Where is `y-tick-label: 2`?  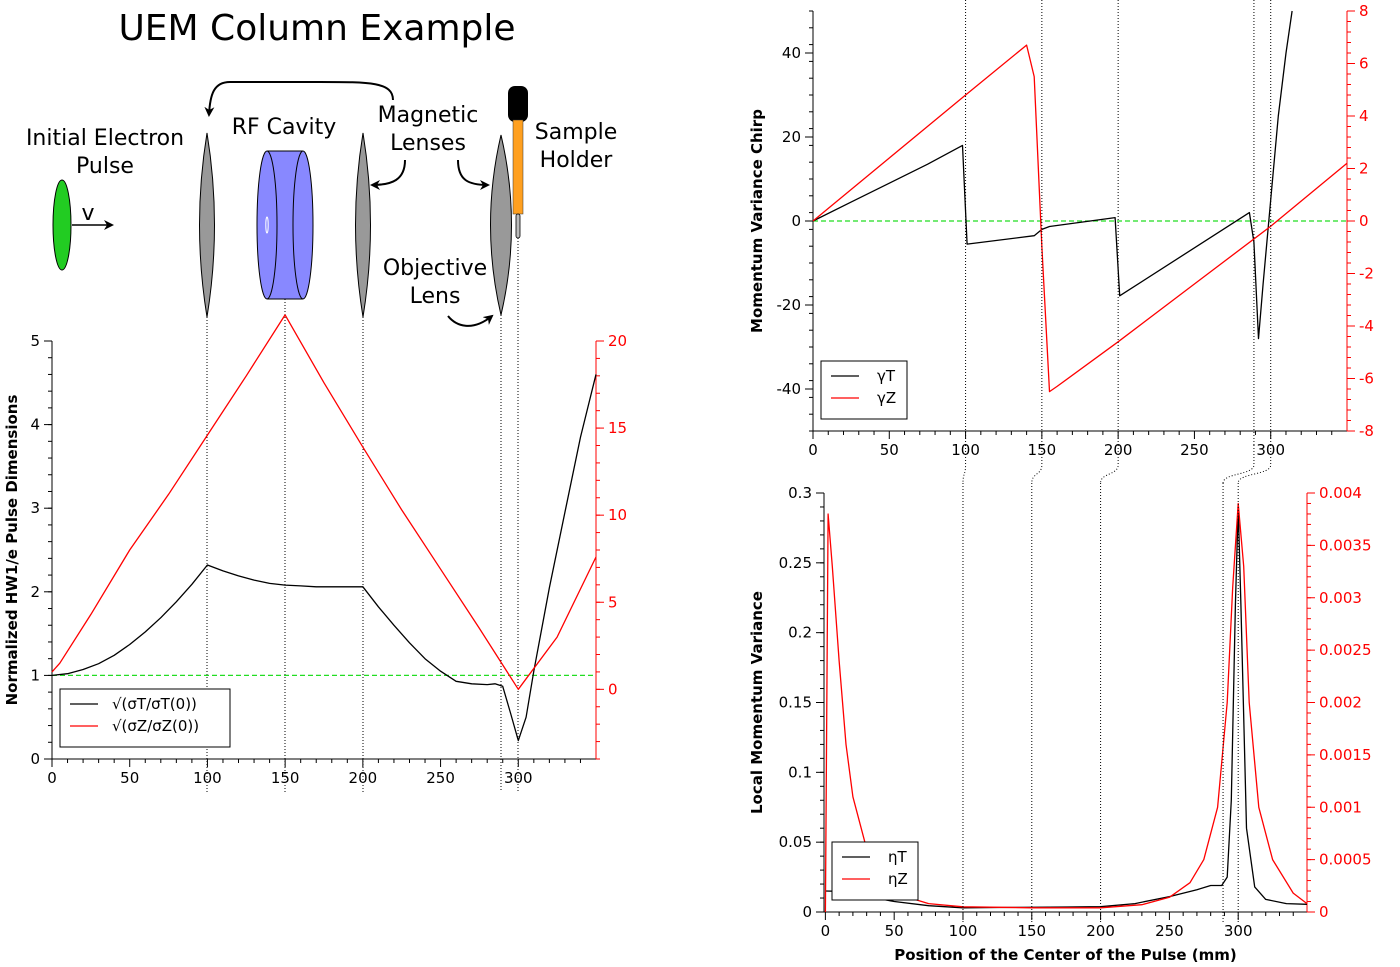 y-tick-label: 2 is located at coordinates (35, 592).